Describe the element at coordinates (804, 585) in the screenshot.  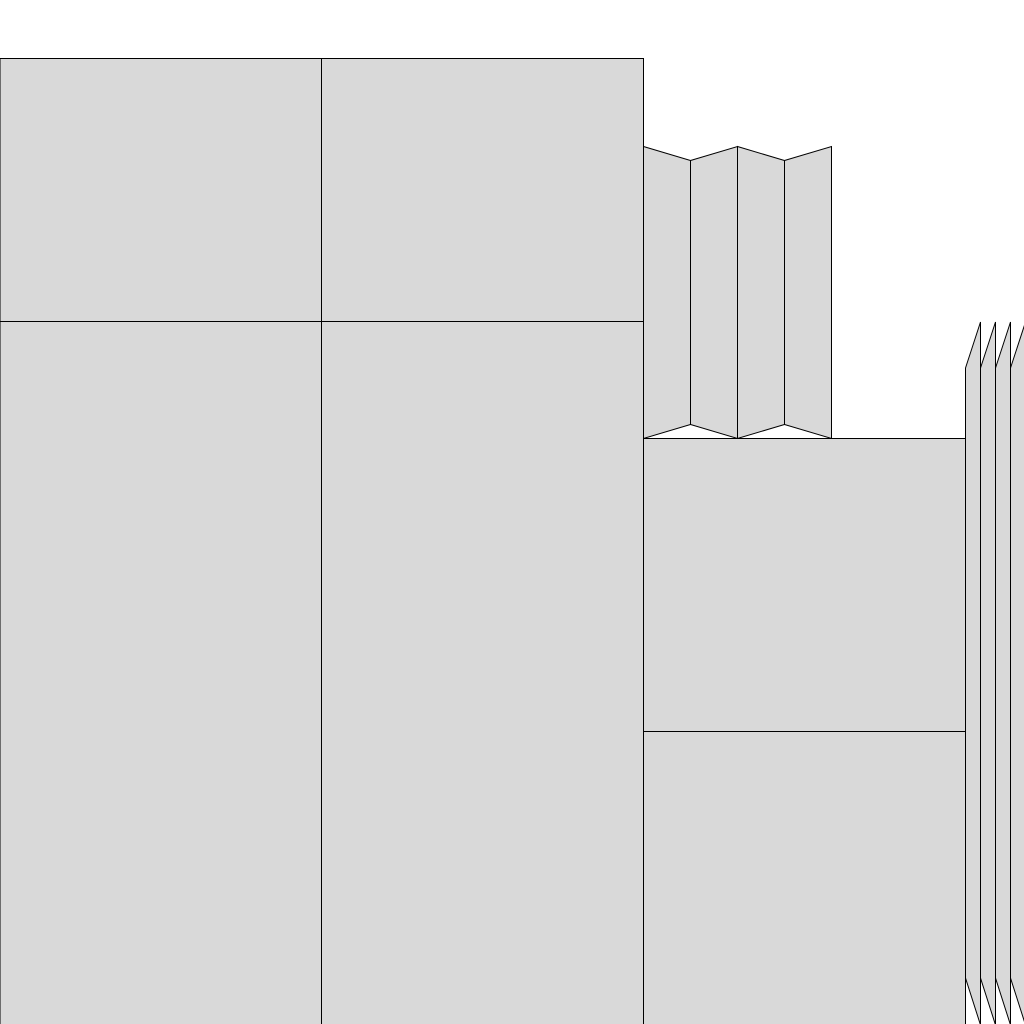
I see `panel-right-upper` at that location.